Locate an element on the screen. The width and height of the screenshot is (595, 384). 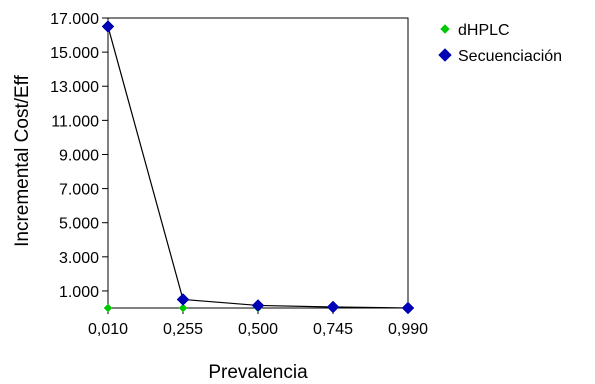
x-tick-label: 0,010 is located at coordinates (108, 329).